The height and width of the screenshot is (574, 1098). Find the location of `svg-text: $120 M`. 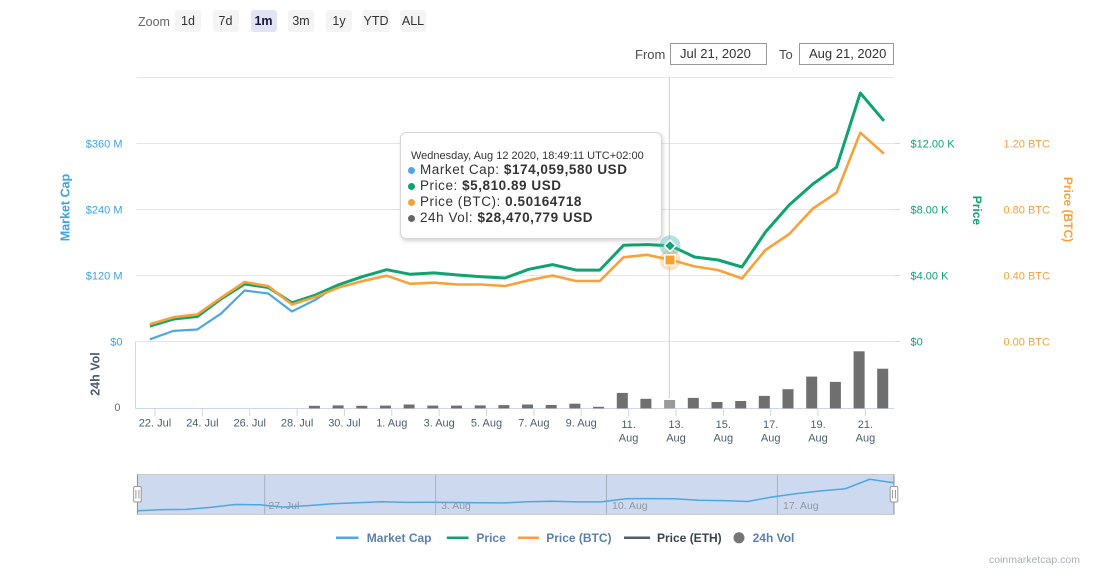

svg-text: $120 M is located at coordinates (104, 276).